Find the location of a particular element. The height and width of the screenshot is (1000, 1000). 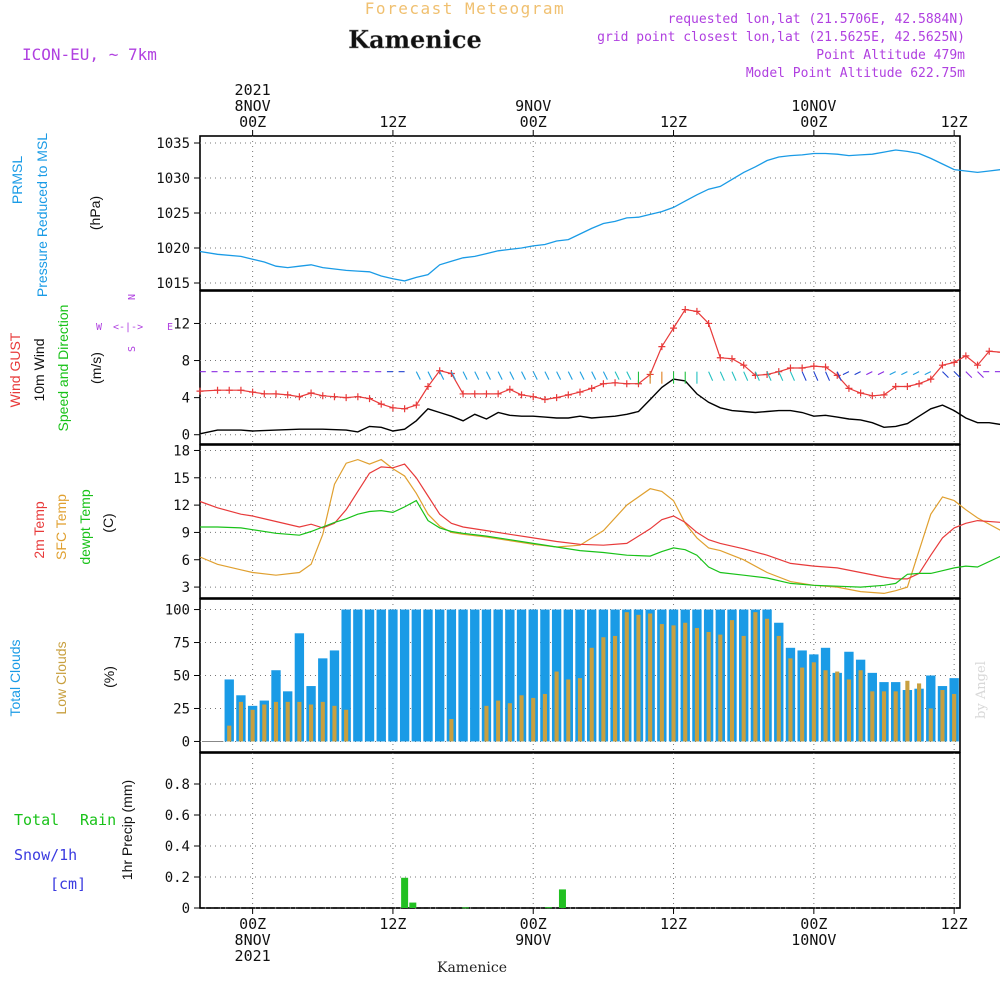

dewpt-temp-label: dewpt Temp is located at coordinates (85, 526).